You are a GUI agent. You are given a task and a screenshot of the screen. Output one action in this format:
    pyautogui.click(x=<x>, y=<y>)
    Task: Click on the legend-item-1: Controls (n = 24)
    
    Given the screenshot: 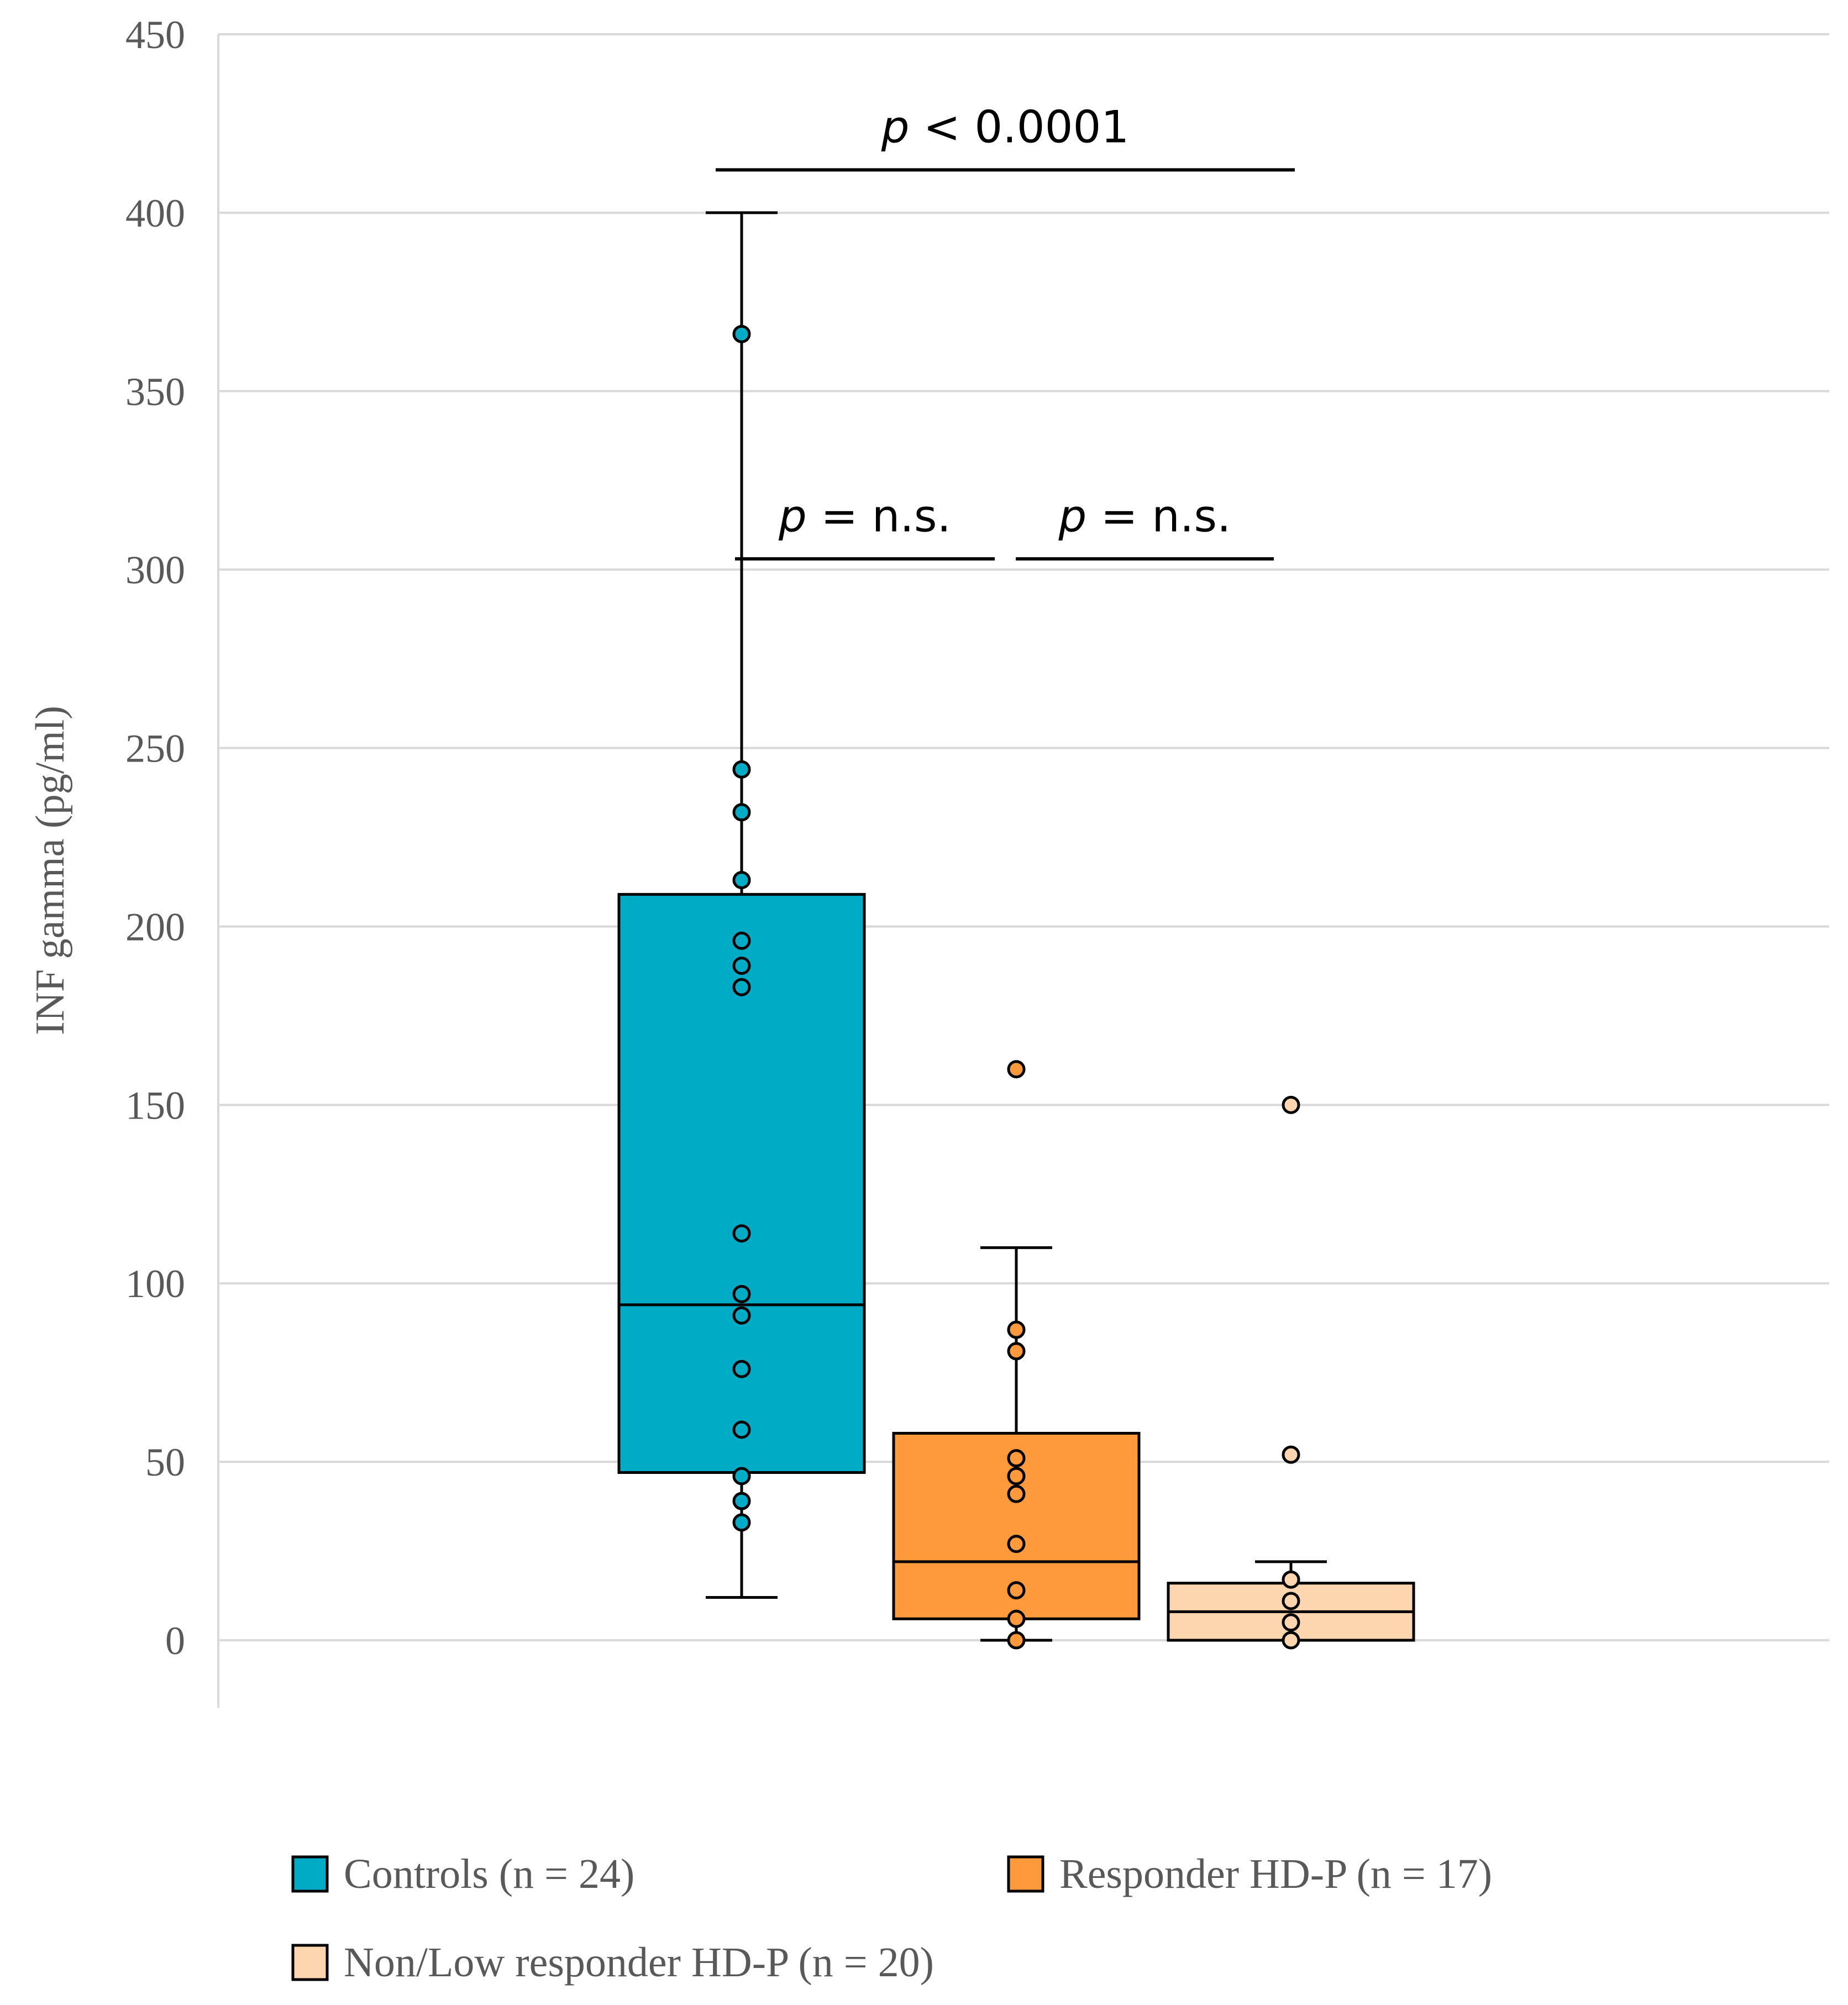 What is the action you would take?
    pyautogui.click(x=463, y=1874)
    